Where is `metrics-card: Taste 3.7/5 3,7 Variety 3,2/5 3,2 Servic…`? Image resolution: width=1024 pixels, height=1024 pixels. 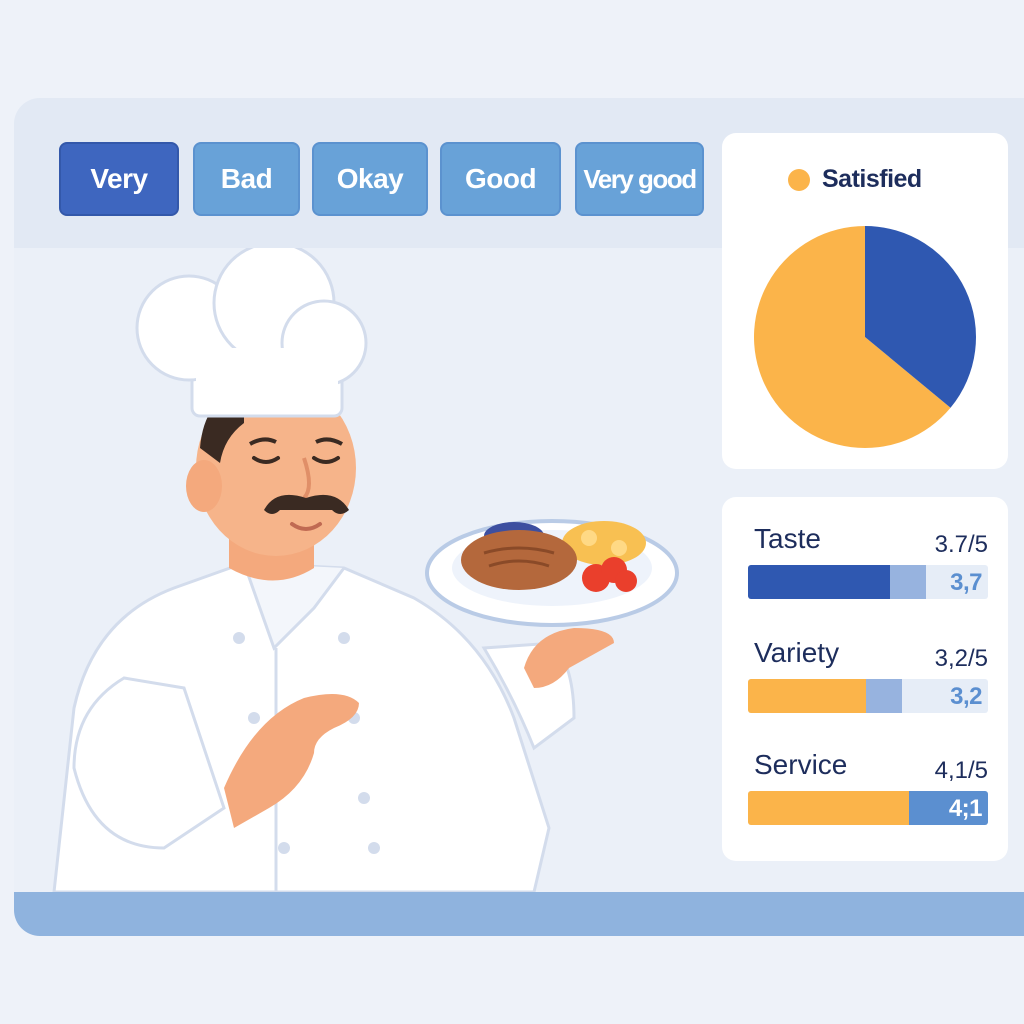 metrics-card: Taste 3.7/5 3,7 Variety 3,2/5 3,2 Servic… is located at coordinates (865, 679).